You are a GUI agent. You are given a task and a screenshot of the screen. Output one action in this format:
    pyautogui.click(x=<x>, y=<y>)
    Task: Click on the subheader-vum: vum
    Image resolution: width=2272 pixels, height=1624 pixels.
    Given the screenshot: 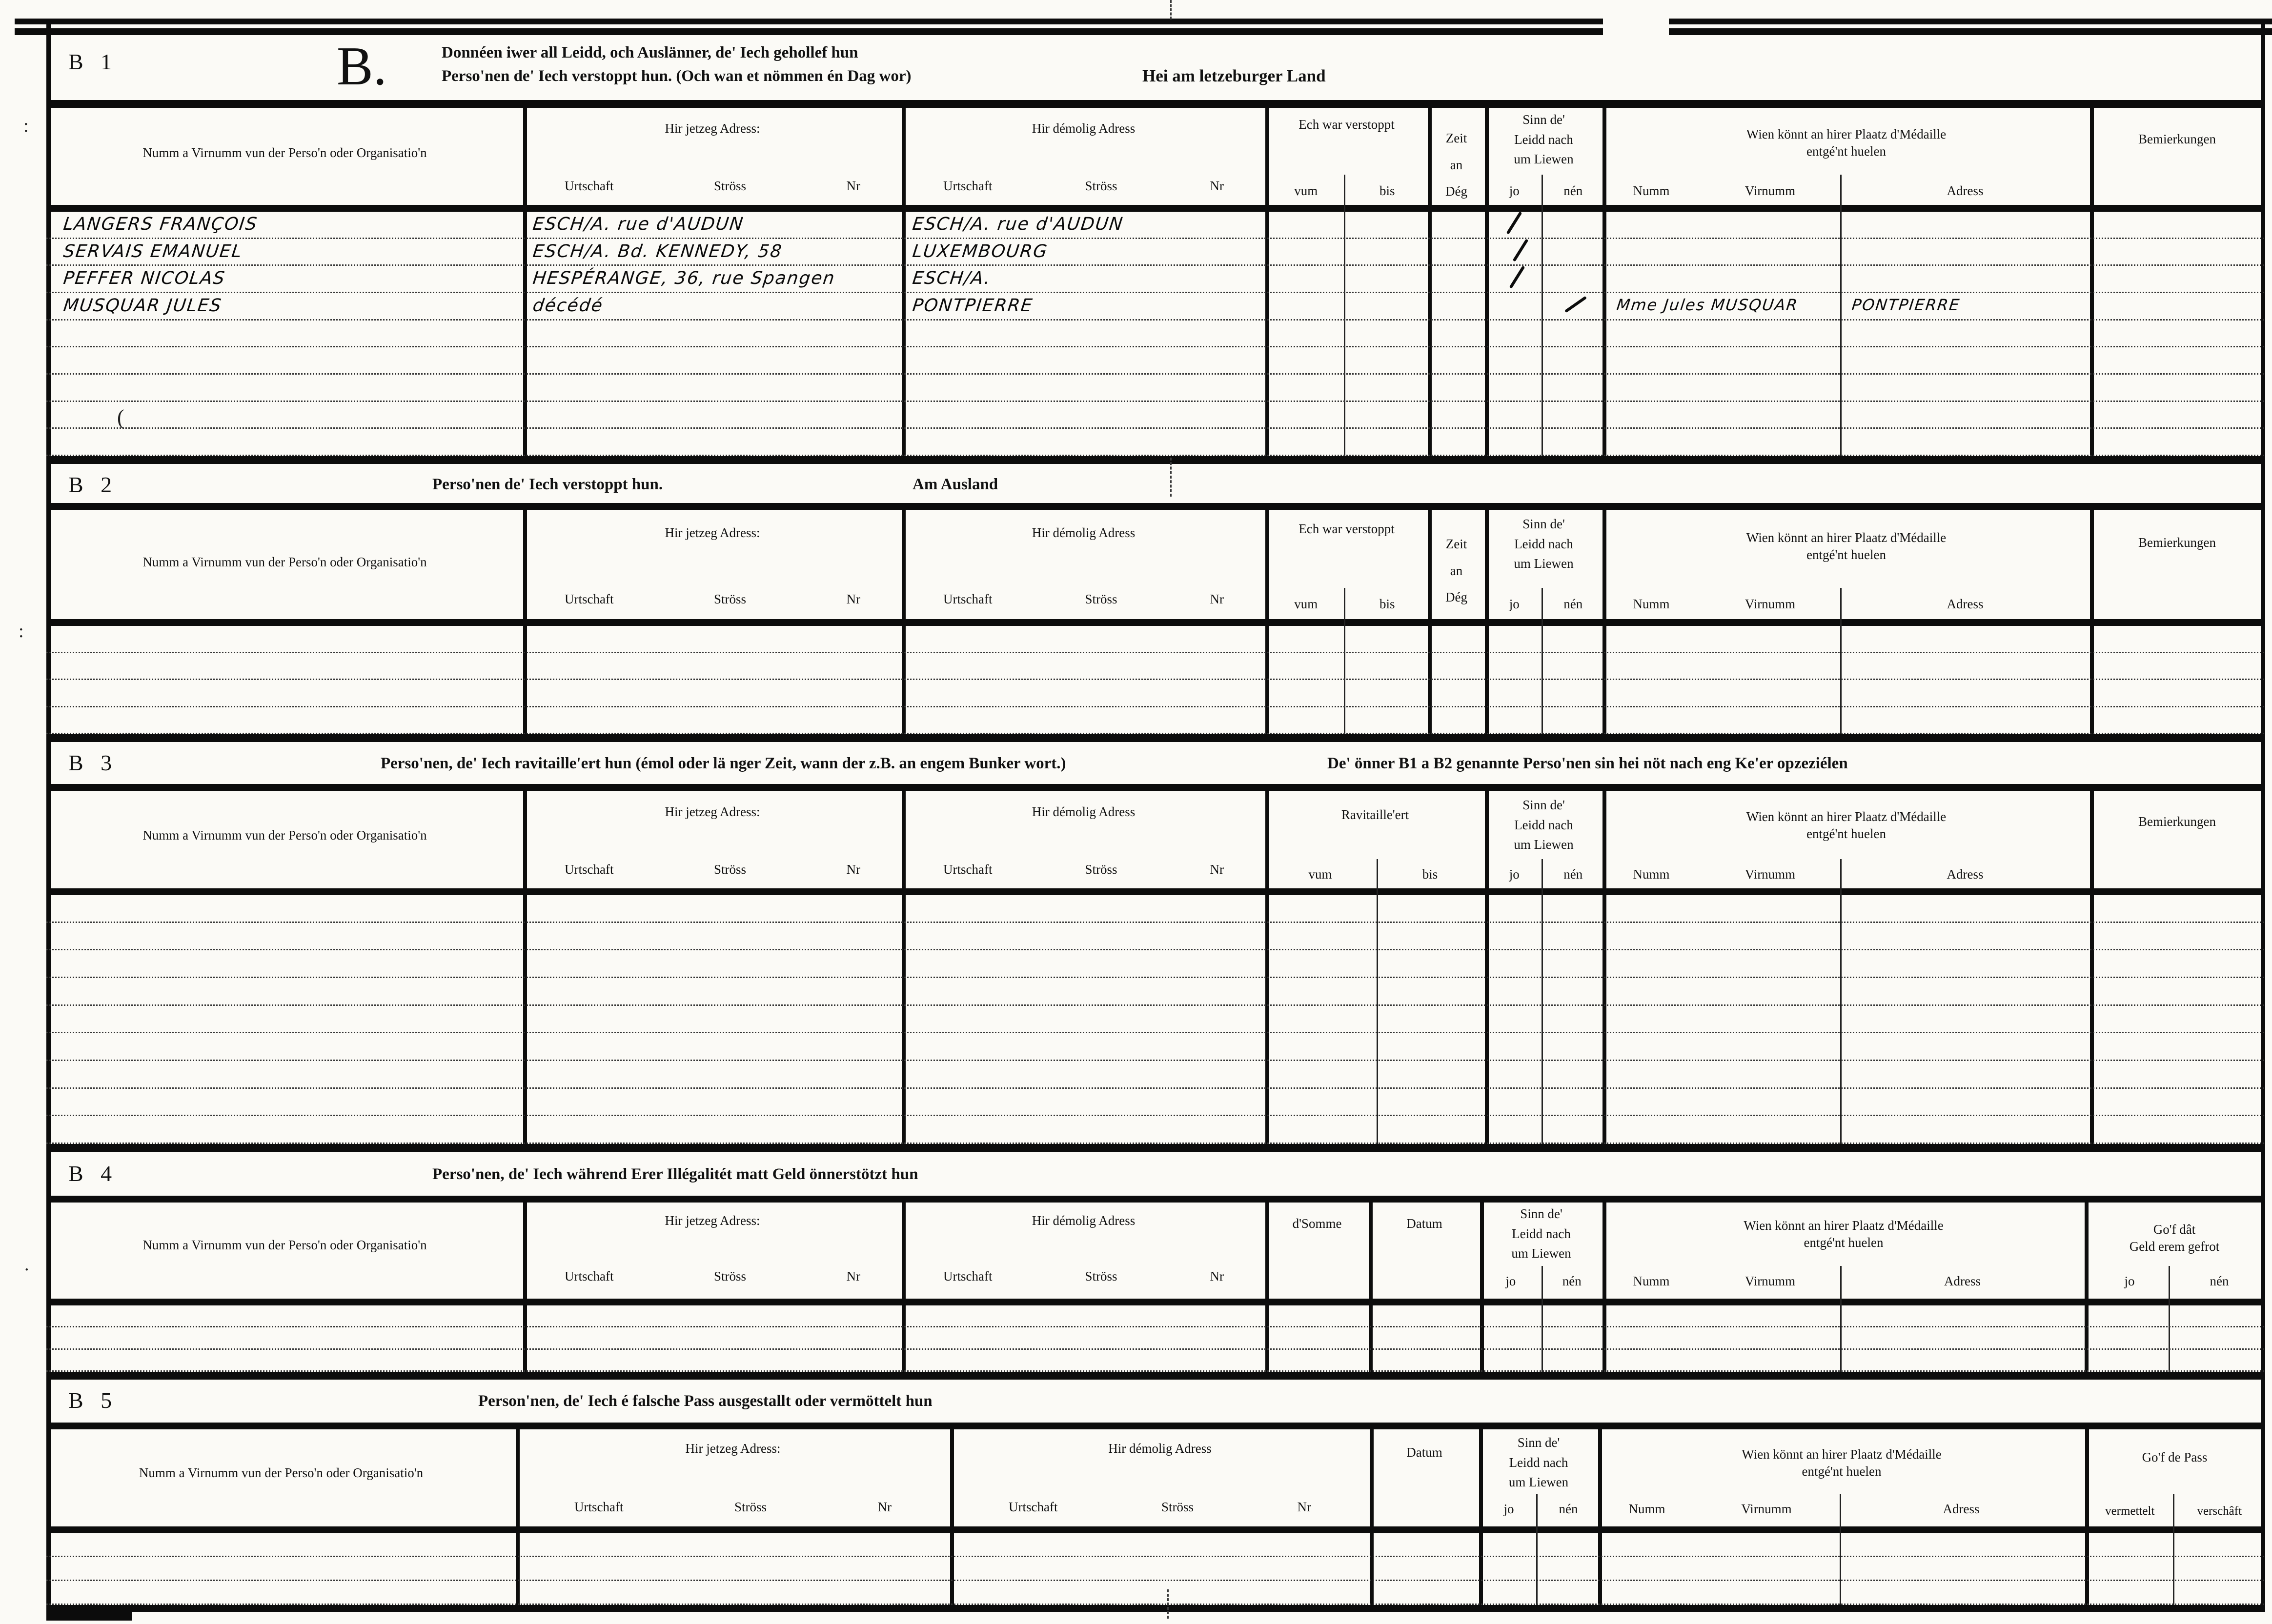 What is the action you would take?
    pyautogui.click(x=1306, y=191)
    